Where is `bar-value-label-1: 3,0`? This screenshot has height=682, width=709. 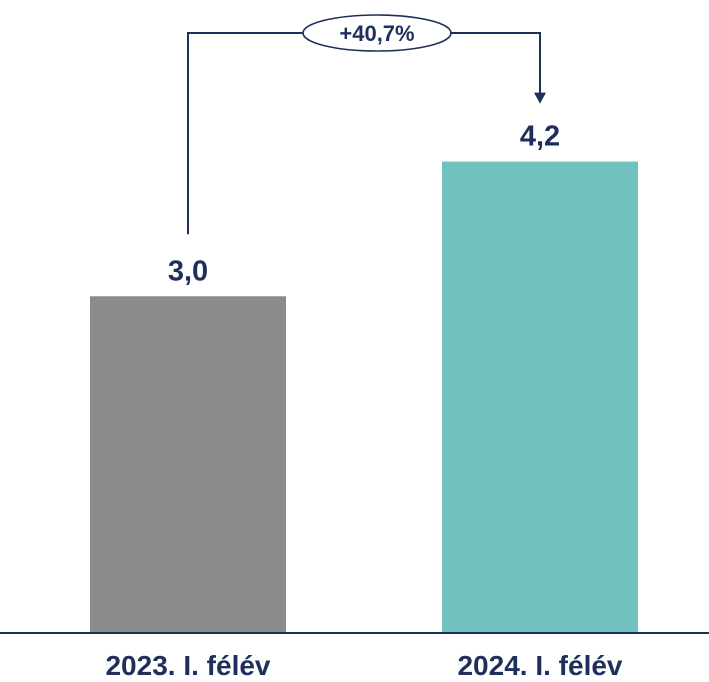
bar-value-label-1: 3,0 is located at coordinates (188, 271).